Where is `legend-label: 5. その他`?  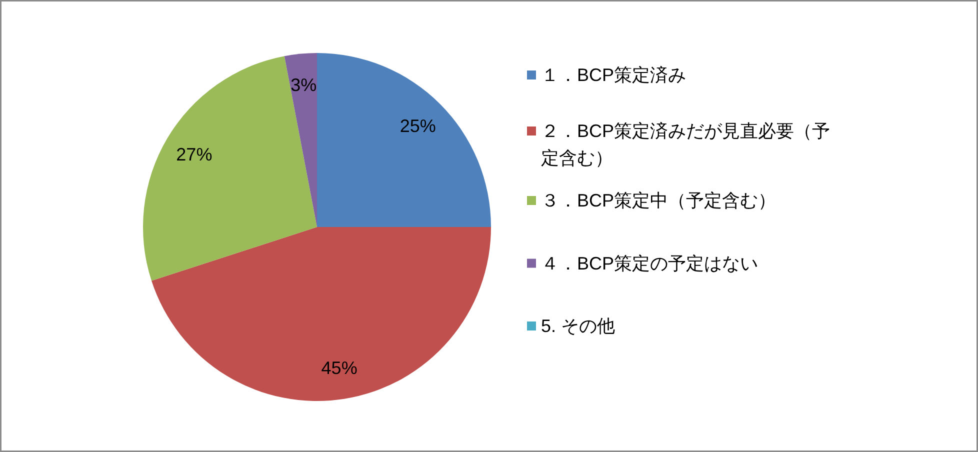 legend-label: 5. その他 is located at coordinates (578, 326).